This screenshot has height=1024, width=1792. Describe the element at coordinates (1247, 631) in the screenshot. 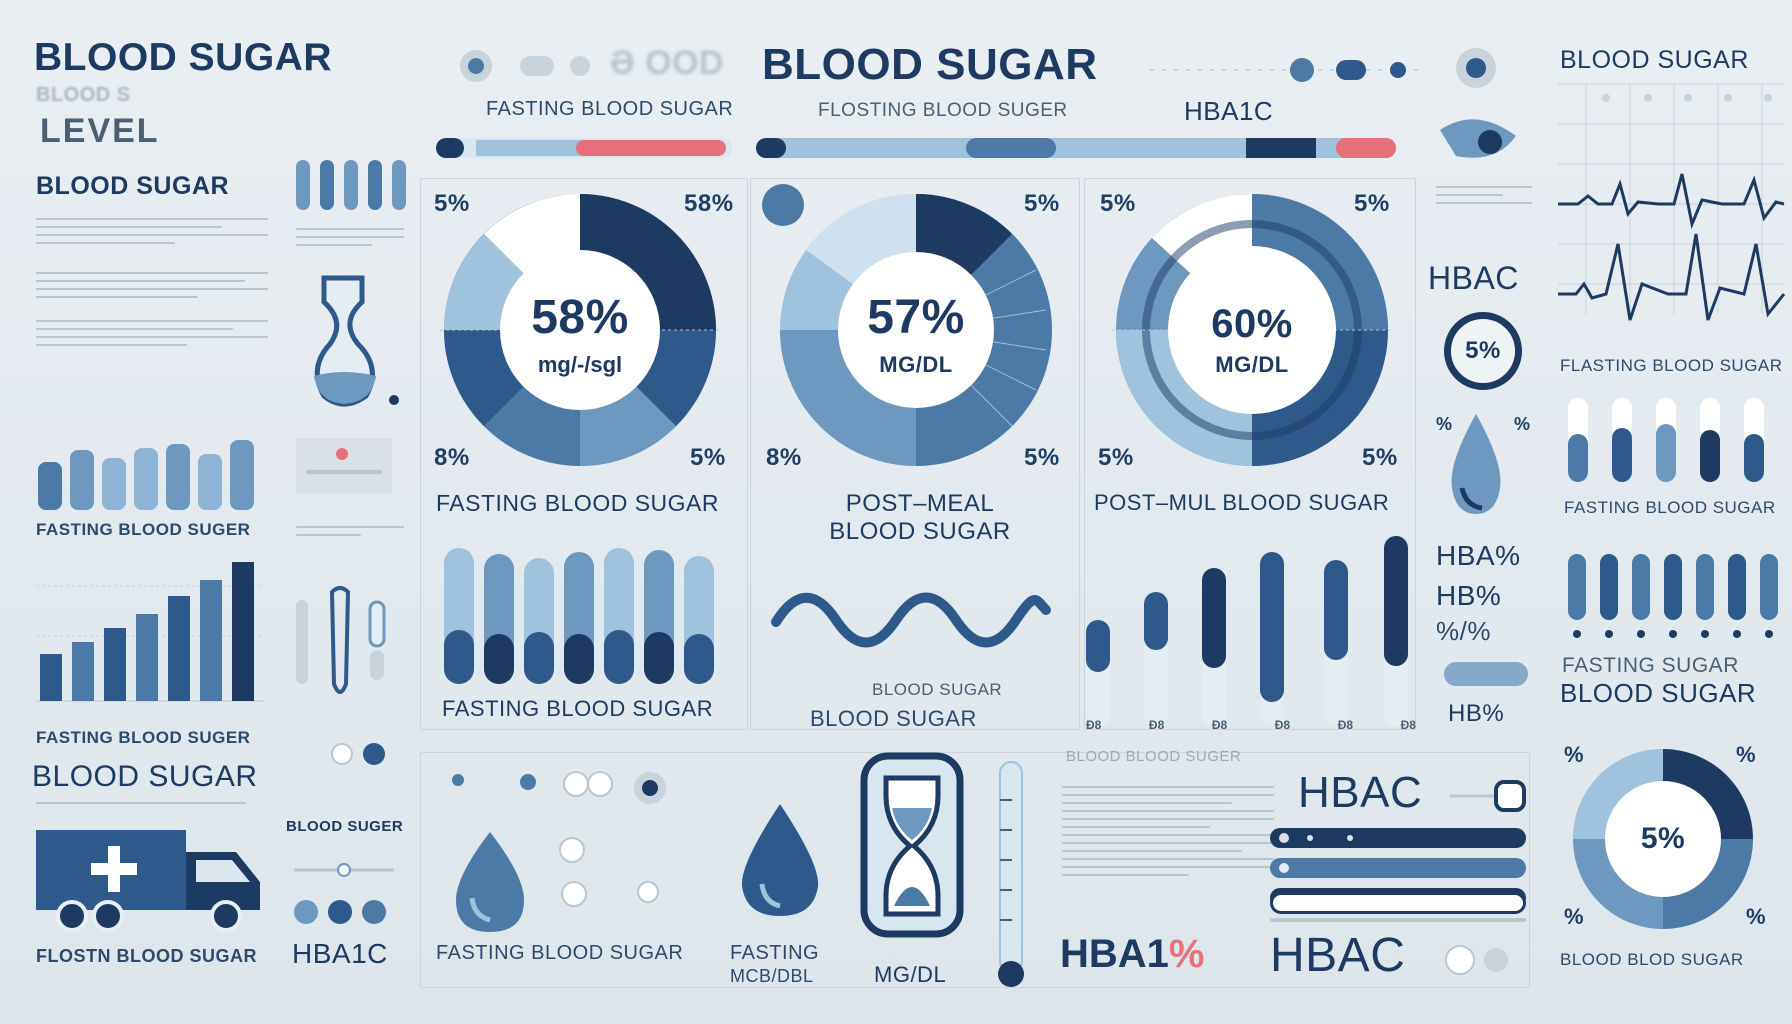

I see `tall-bars-chart` at that location.